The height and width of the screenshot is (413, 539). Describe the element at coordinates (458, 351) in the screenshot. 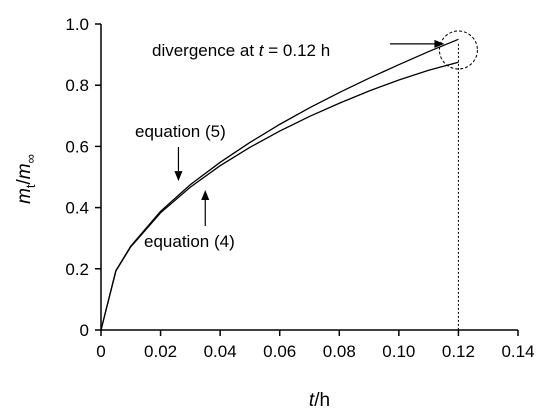

I see `x-tick-label: 0.12` at that location.